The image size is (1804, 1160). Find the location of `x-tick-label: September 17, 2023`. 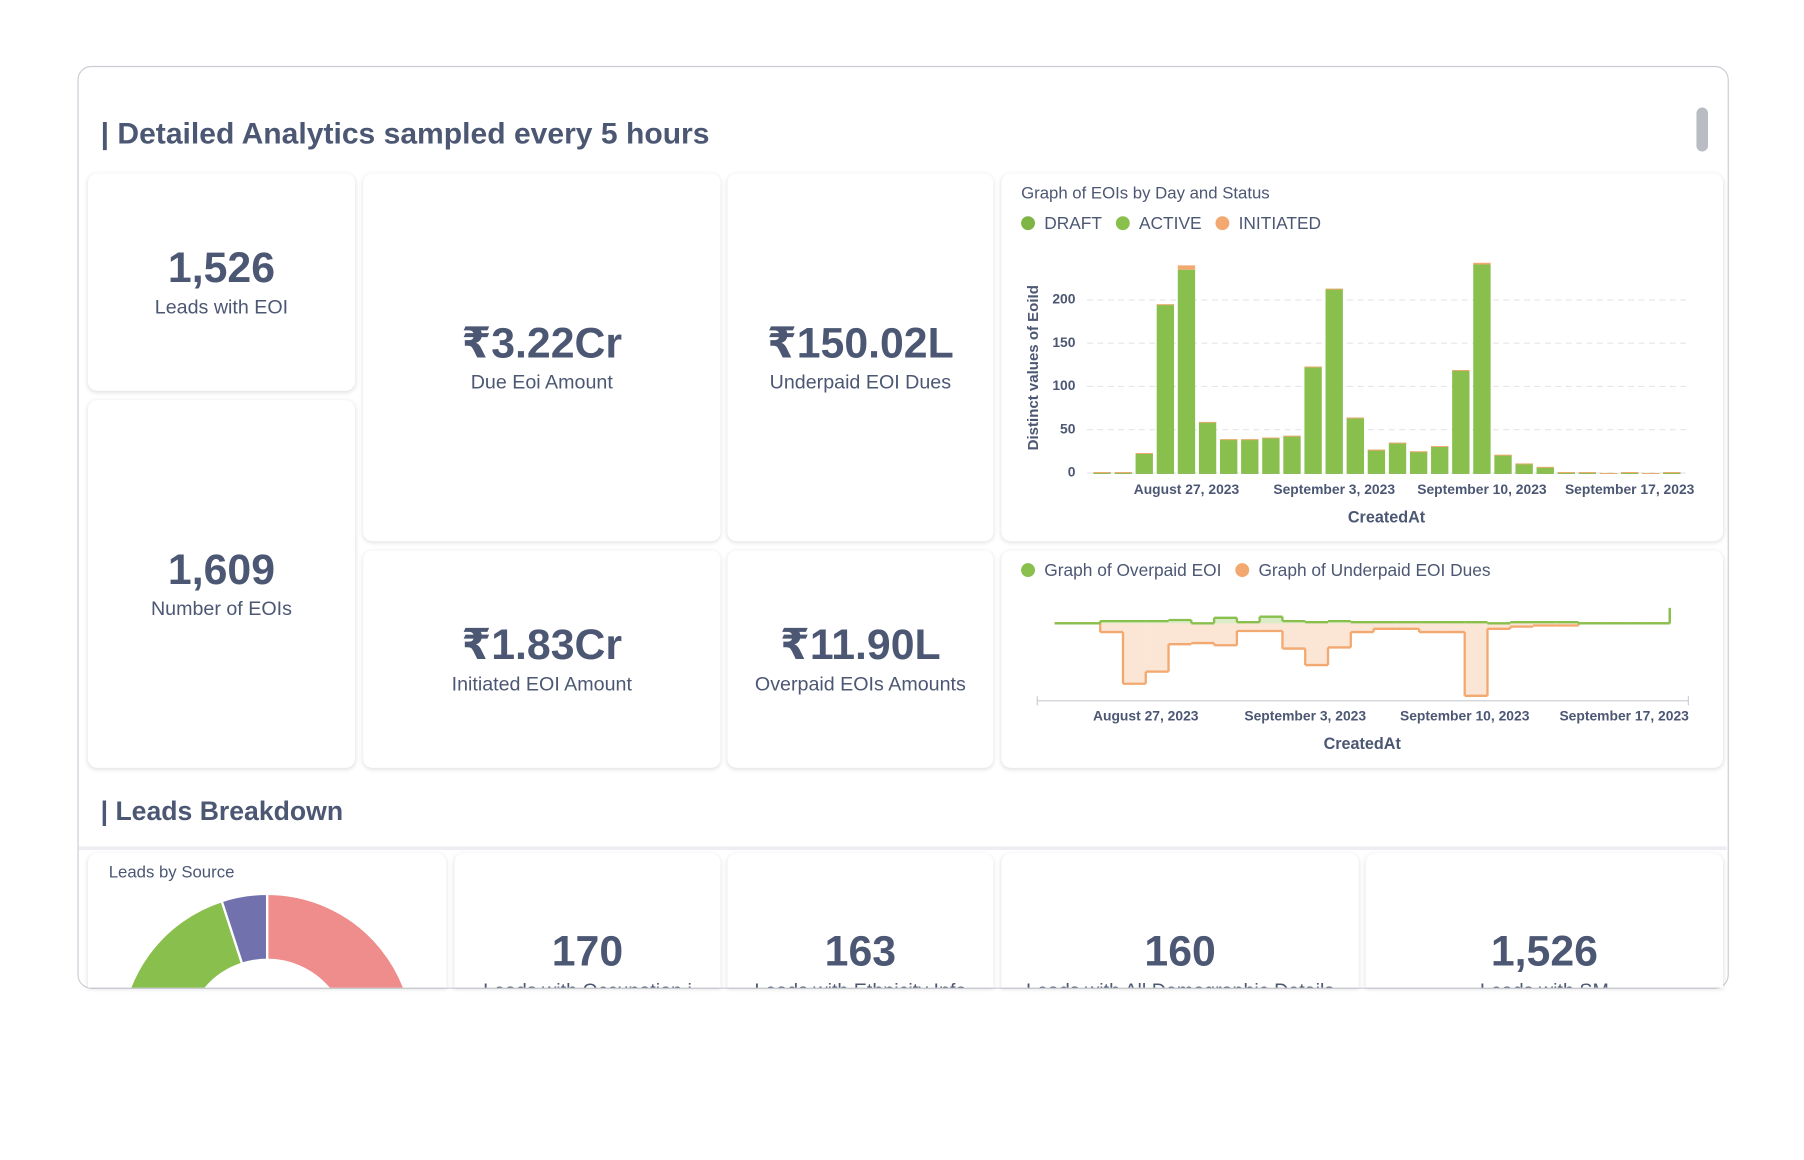

x-tick-label: September 17, 2023 is located at coordinates (1630, 489).